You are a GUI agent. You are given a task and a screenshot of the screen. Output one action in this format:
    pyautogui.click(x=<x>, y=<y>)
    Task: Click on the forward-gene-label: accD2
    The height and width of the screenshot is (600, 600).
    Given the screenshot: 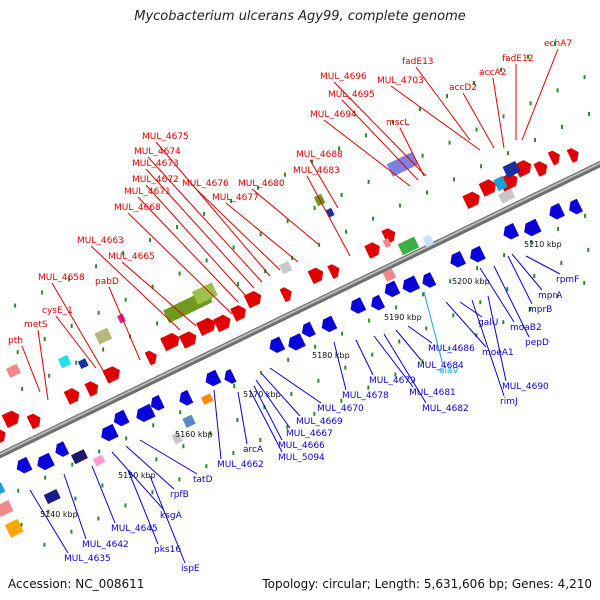 What is the action you would take?
    pyautogui.click(x=463, y=88)
    